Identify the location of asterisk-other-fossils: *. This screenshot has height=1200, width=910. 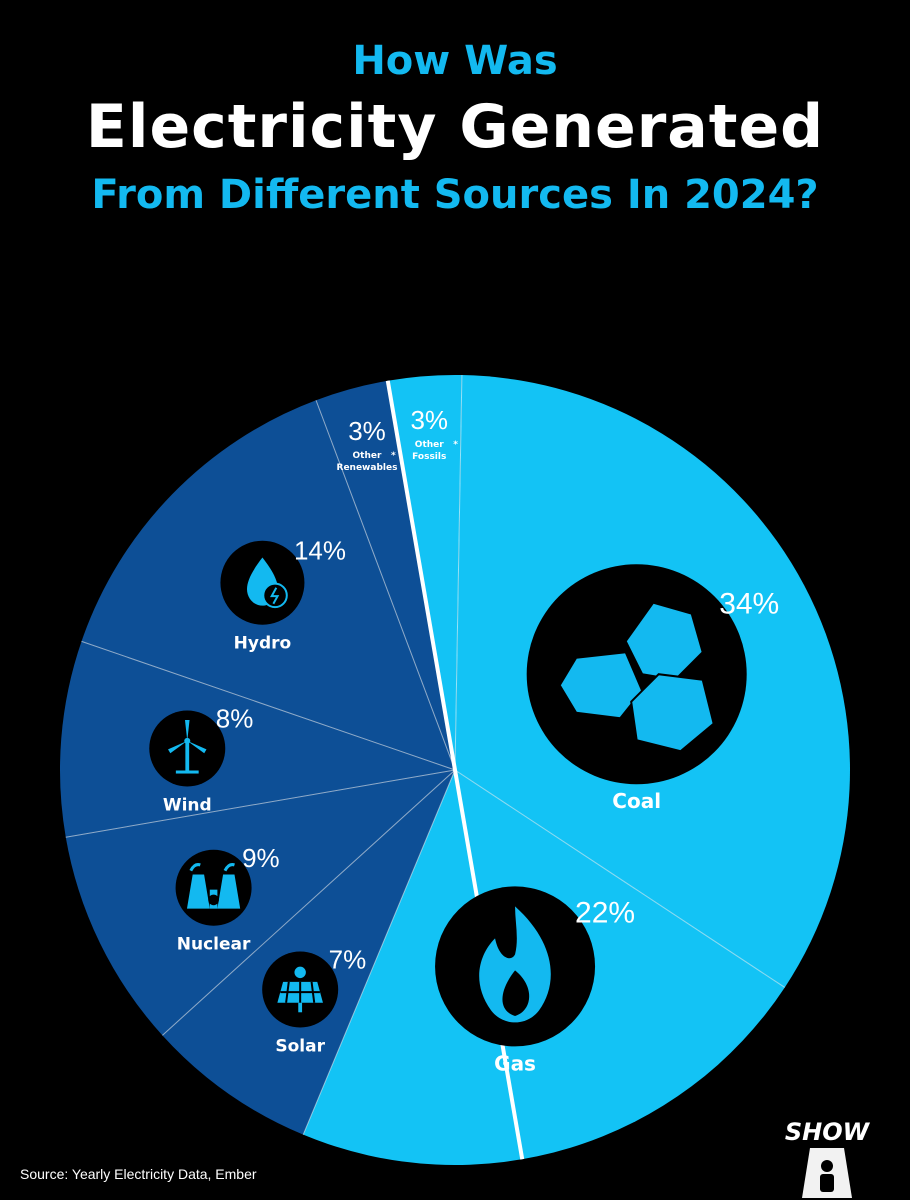
(455, 445).